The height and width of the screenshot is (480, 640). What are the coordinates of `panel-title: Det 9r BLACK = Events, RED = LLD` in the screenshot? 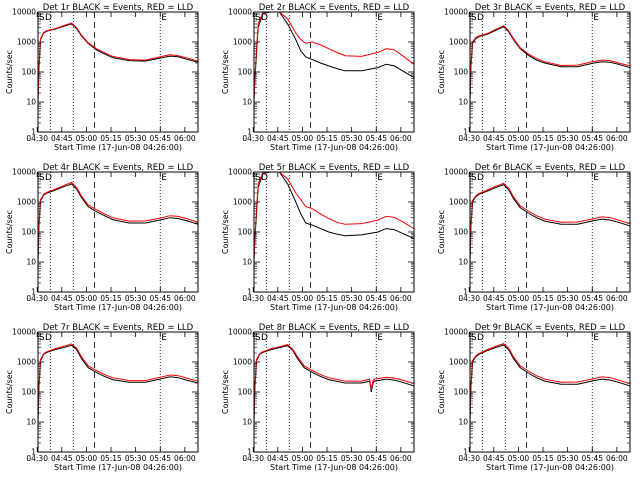 It's located at (550, 328).